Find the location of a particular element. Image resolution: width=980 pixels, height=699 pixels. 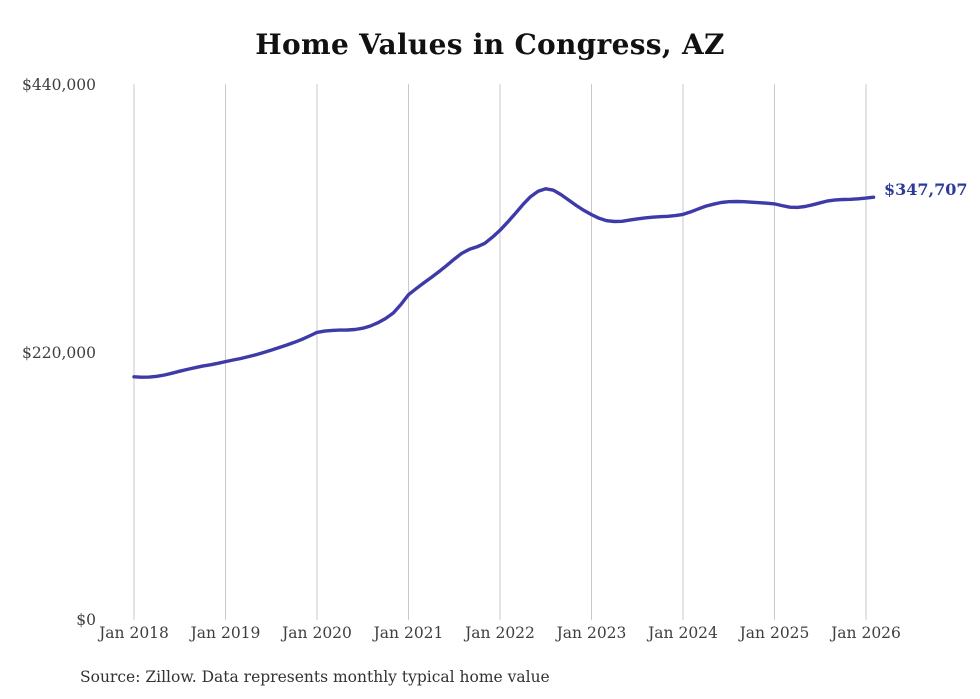

x-axis-tick-label: Jan 2021 is located at coordinates (408, 633).